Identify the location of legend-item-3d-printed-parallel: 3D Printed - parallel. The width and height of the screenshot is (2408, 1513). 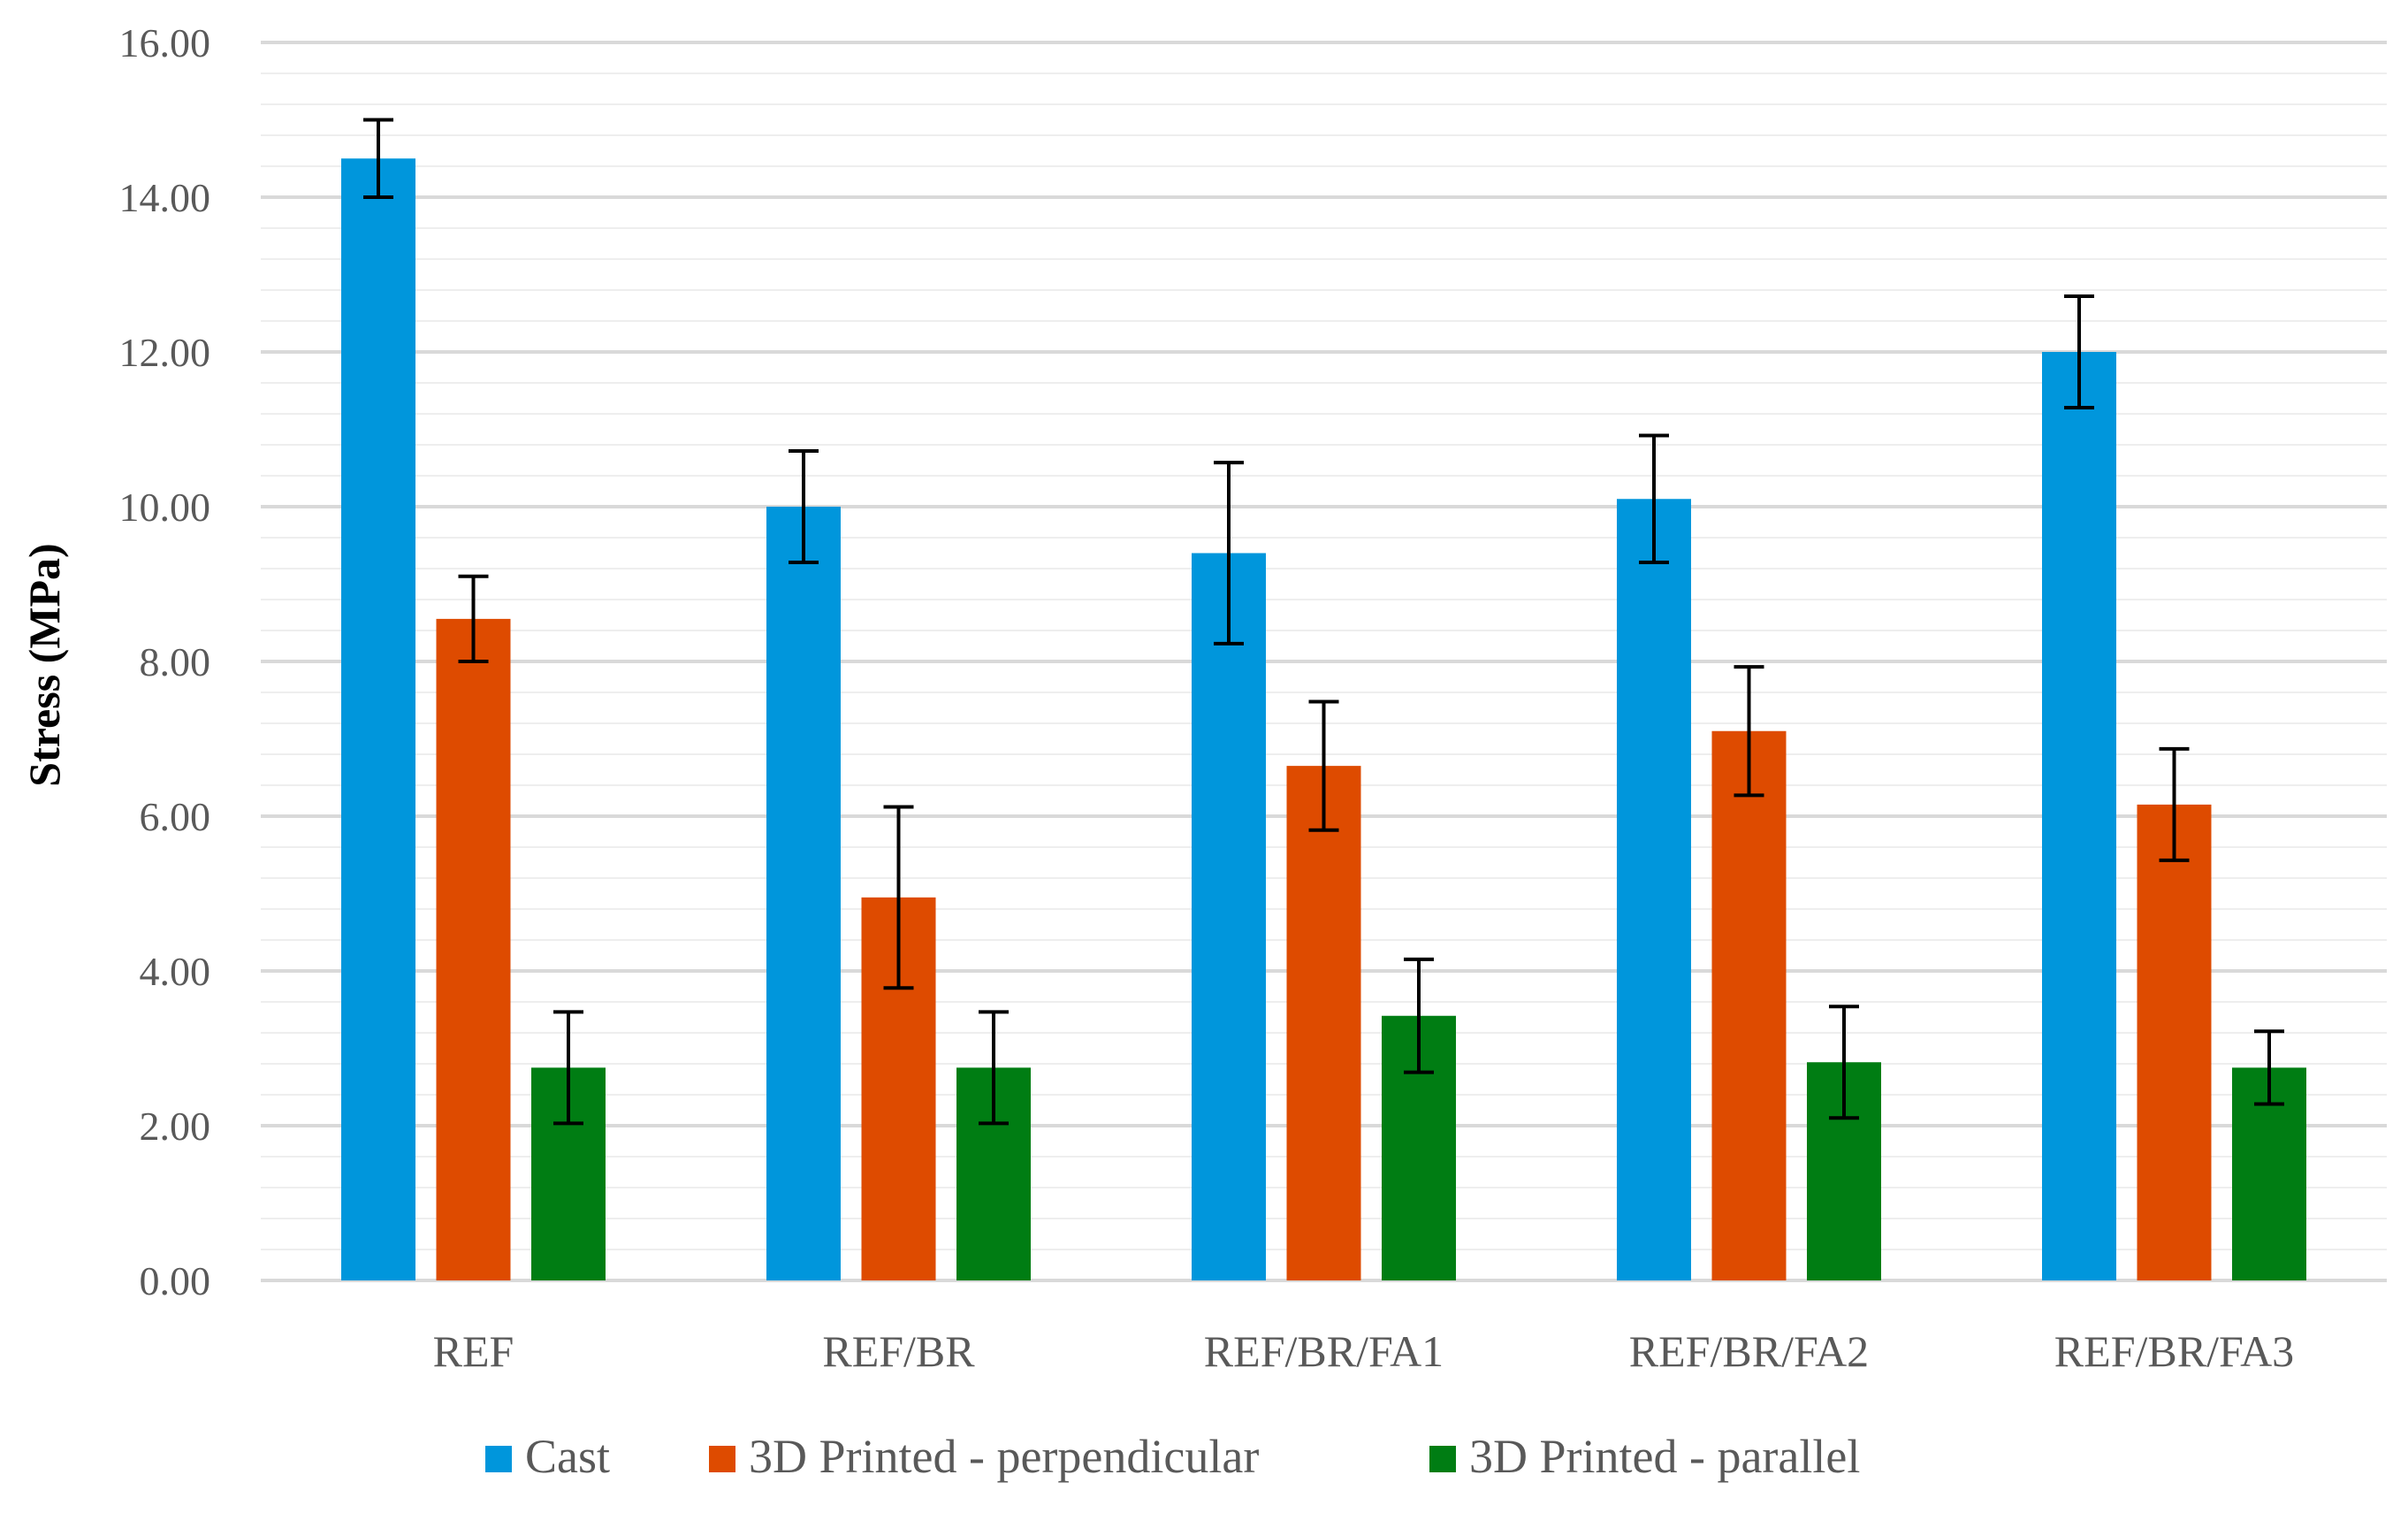
(1644, 1456).